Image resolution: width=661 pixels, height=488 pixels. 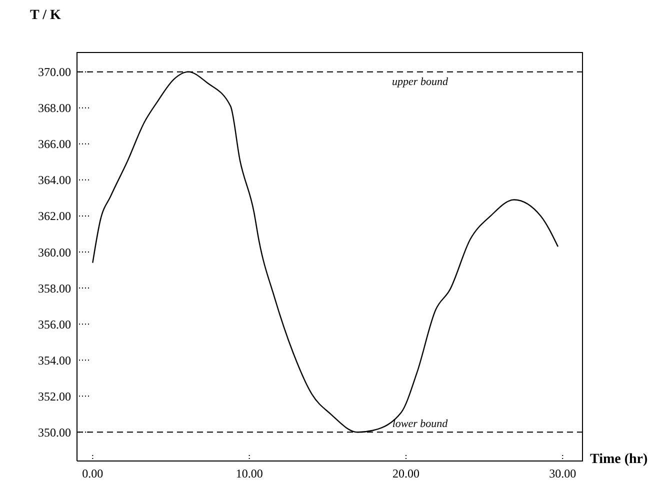 What do you see at coordinates (54, 144) in the screenshot?
I see `y-tick-label: 366.00` at bounding box center [54, 144].